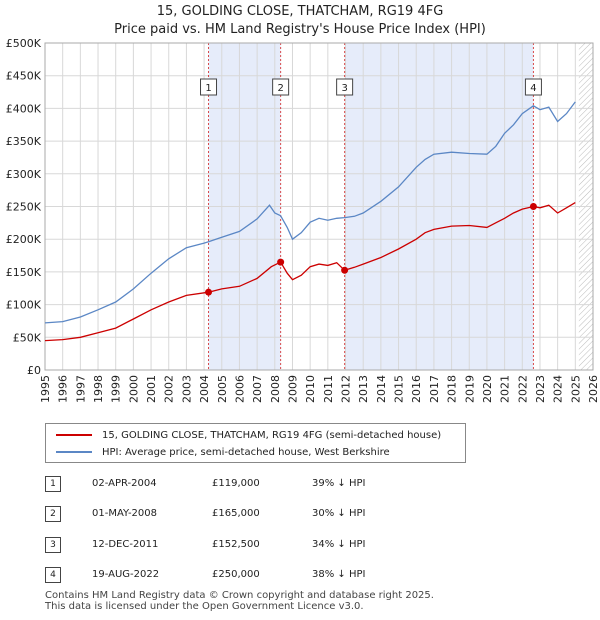  What do you see at coordinates (593, 389) in the screenshot?
I see `x-tick-label: 2026` at bounding box center [593, 389].